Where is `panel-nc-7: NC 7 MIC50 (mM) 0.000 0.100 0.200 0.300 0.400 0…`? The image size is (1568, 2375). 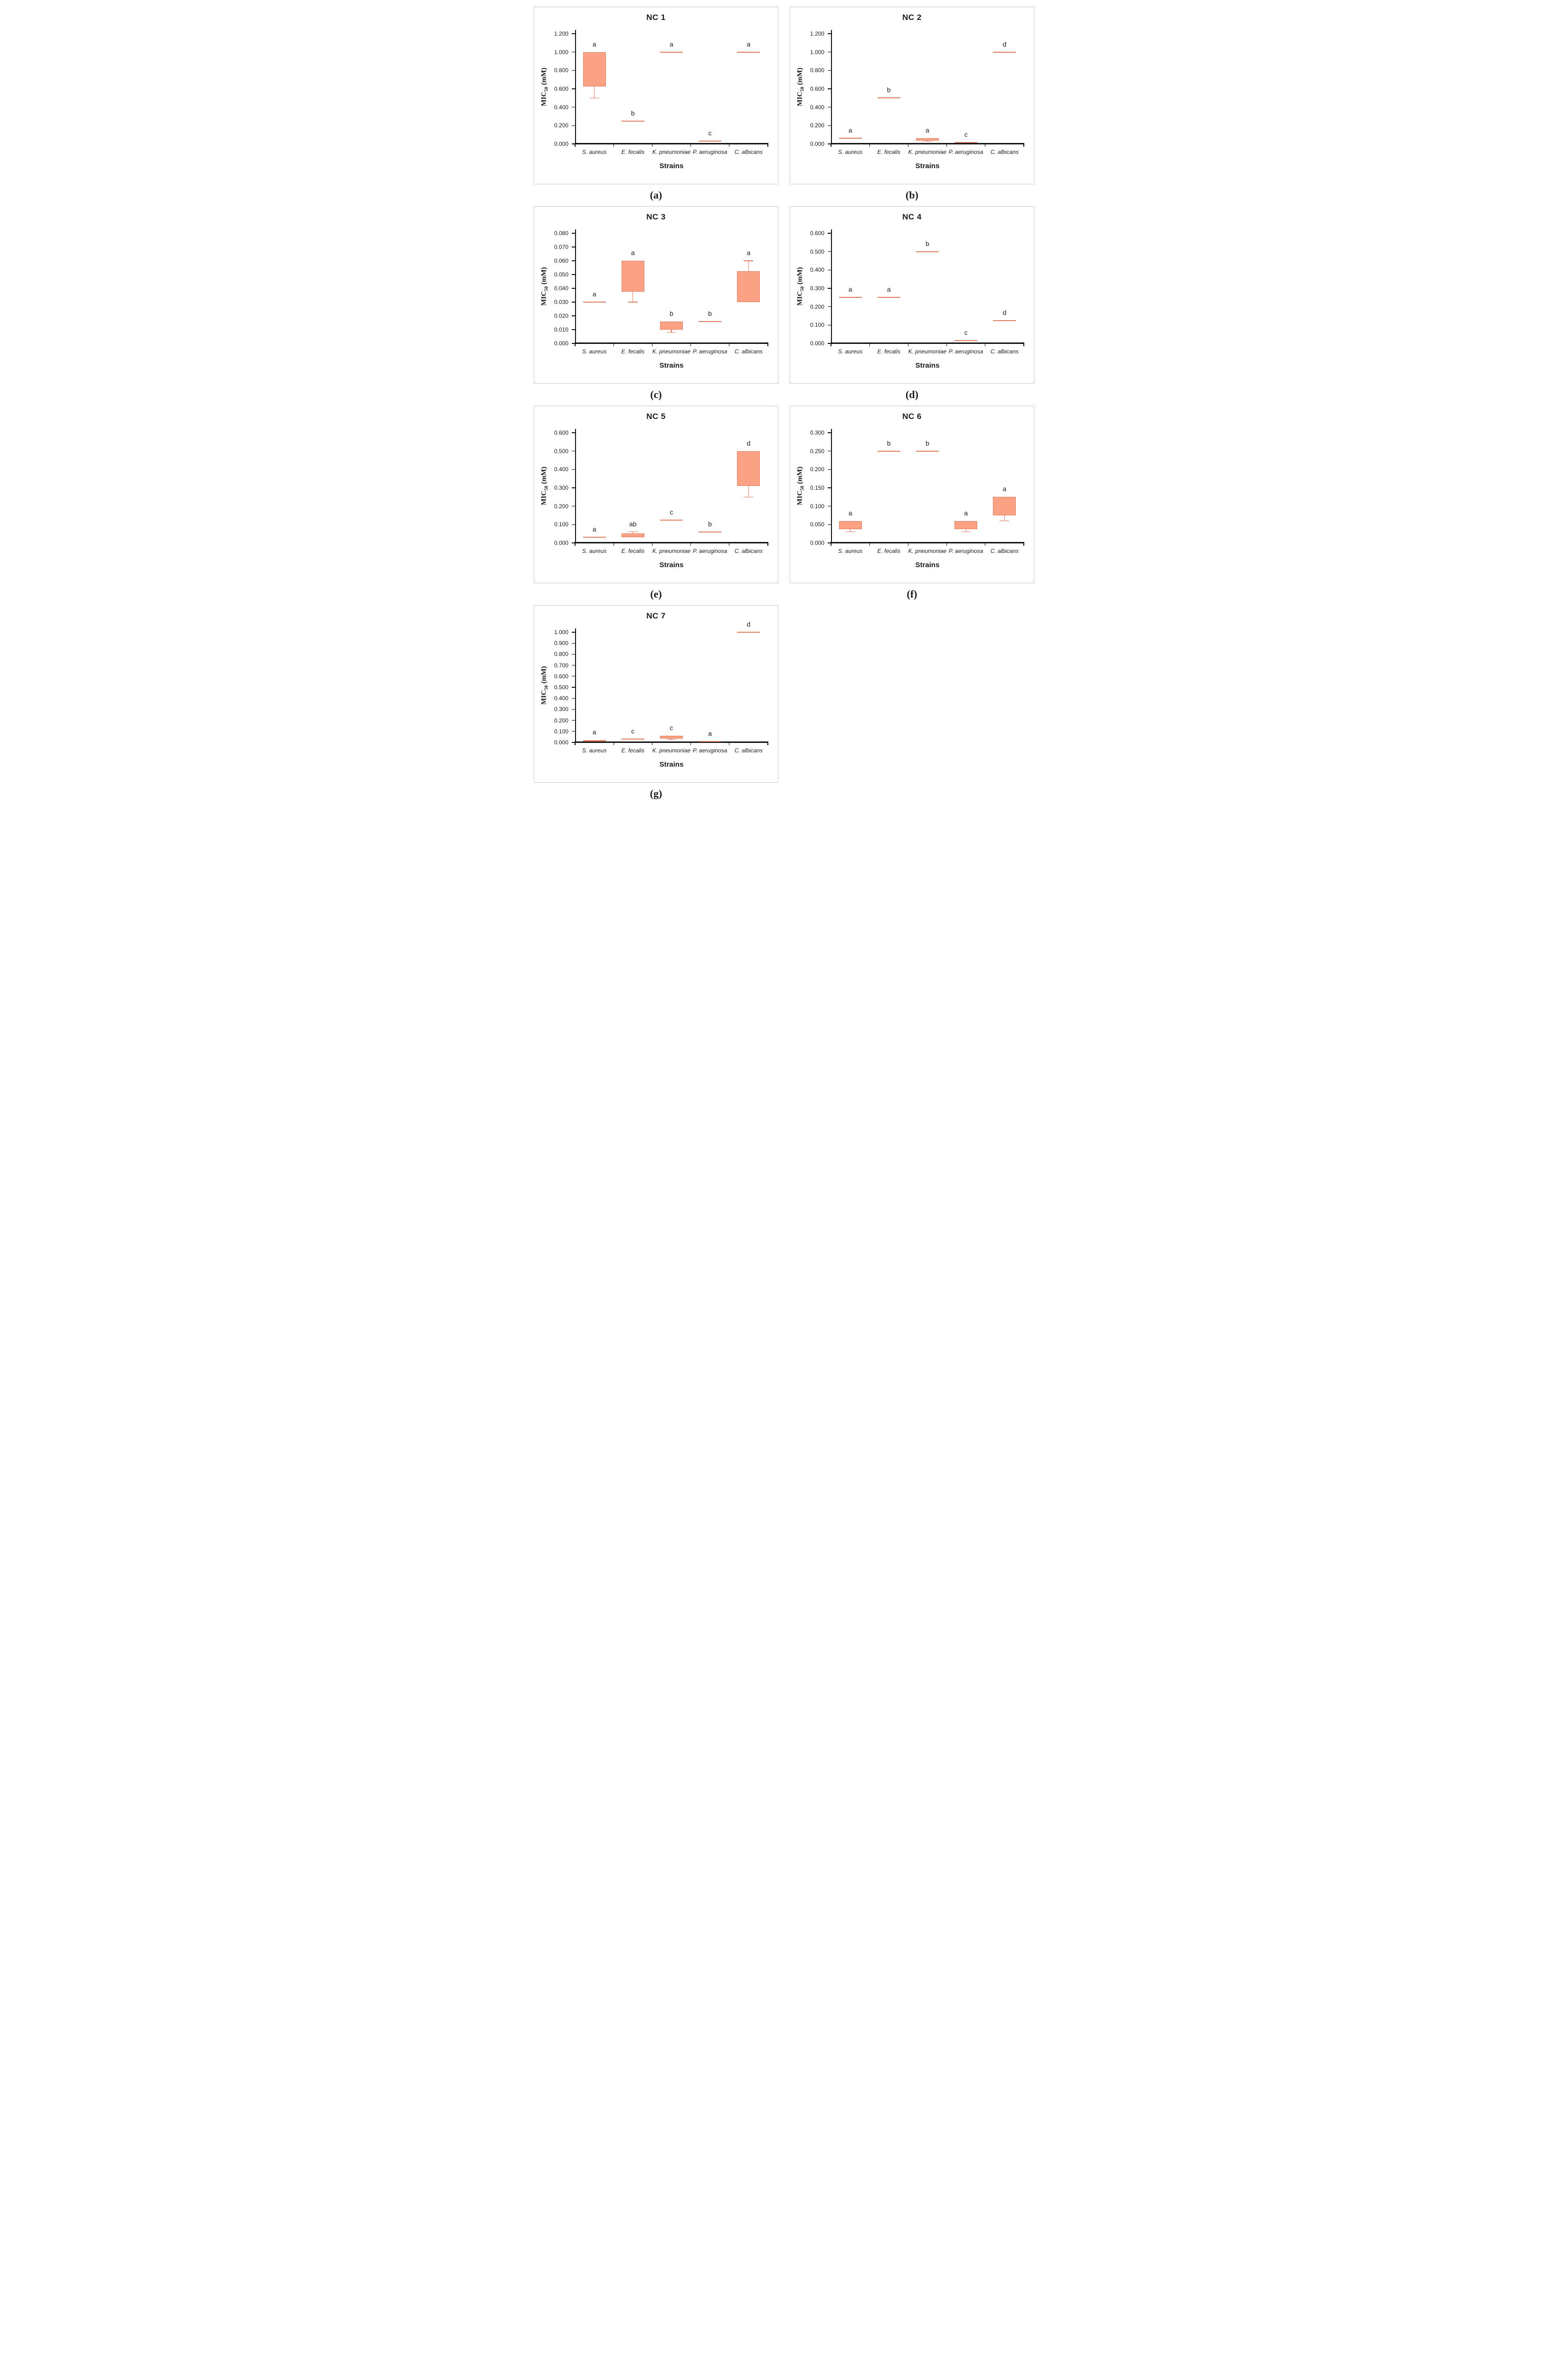 panel-nc-7: NC 7 MIC50 (mM) 0.000 0.100 0.200 0.300 0.400 0… is located at coordinates (656, 694).